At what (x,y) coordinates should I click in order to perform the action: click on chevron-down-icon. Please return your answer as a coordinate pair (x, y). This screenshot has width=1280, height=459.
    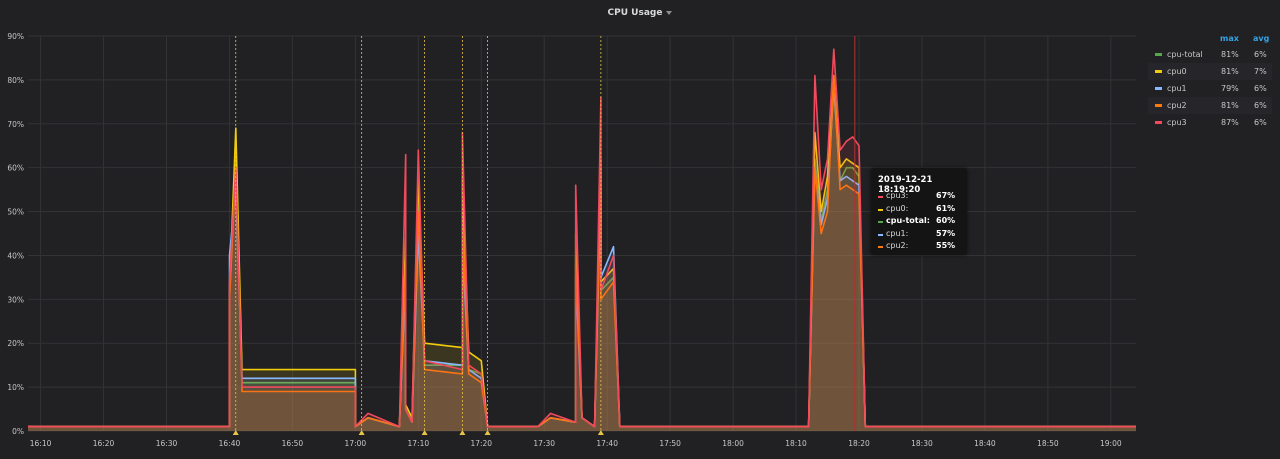
    Looking at the image, I should click on (669, 12).